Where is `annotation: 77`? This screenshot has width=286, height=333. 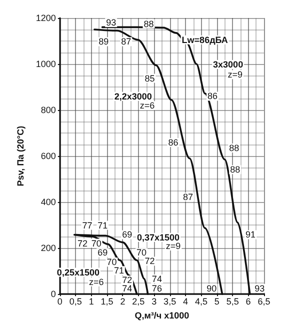
annotation: 77 is located at coordinates (87, 225).